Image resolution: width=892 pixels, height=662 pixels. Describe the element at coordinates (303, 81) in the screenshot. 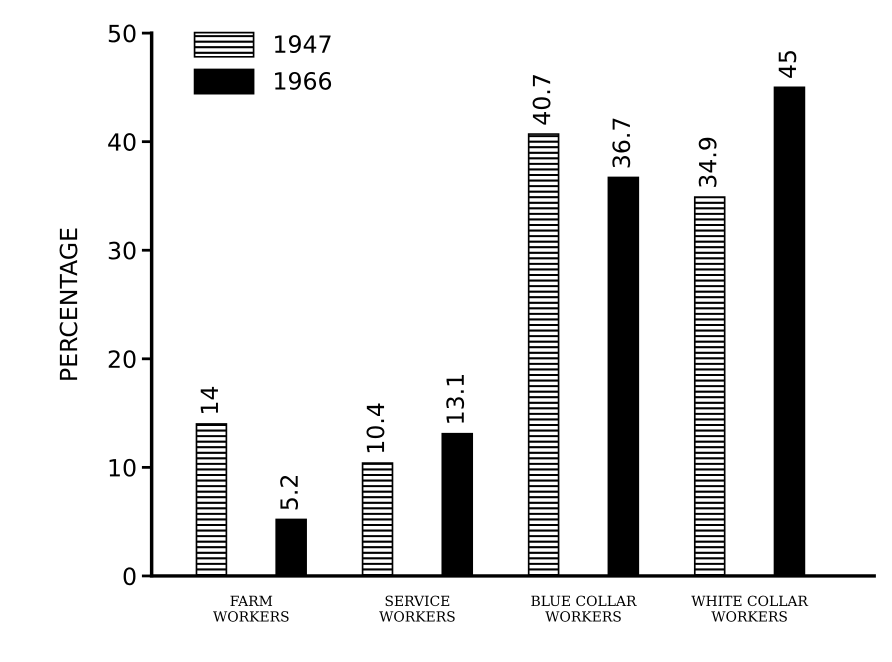

I see `legend-label: 1966` at that location.